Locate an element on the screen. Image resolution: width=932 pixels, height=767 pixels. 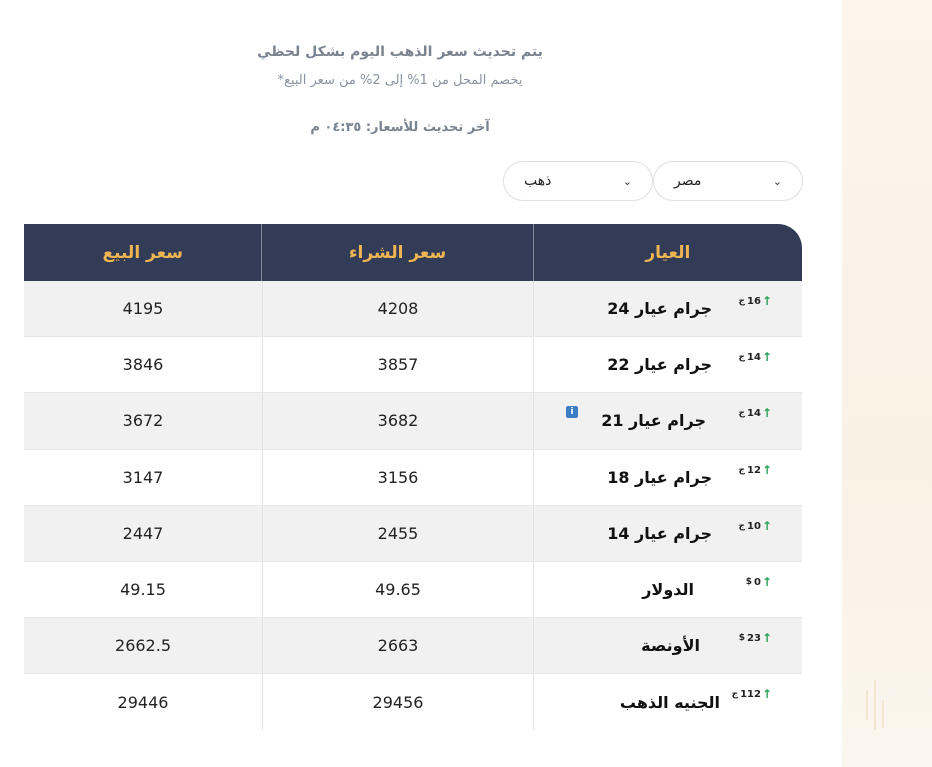
change-value: 112 is located at coordinates (750, 695).